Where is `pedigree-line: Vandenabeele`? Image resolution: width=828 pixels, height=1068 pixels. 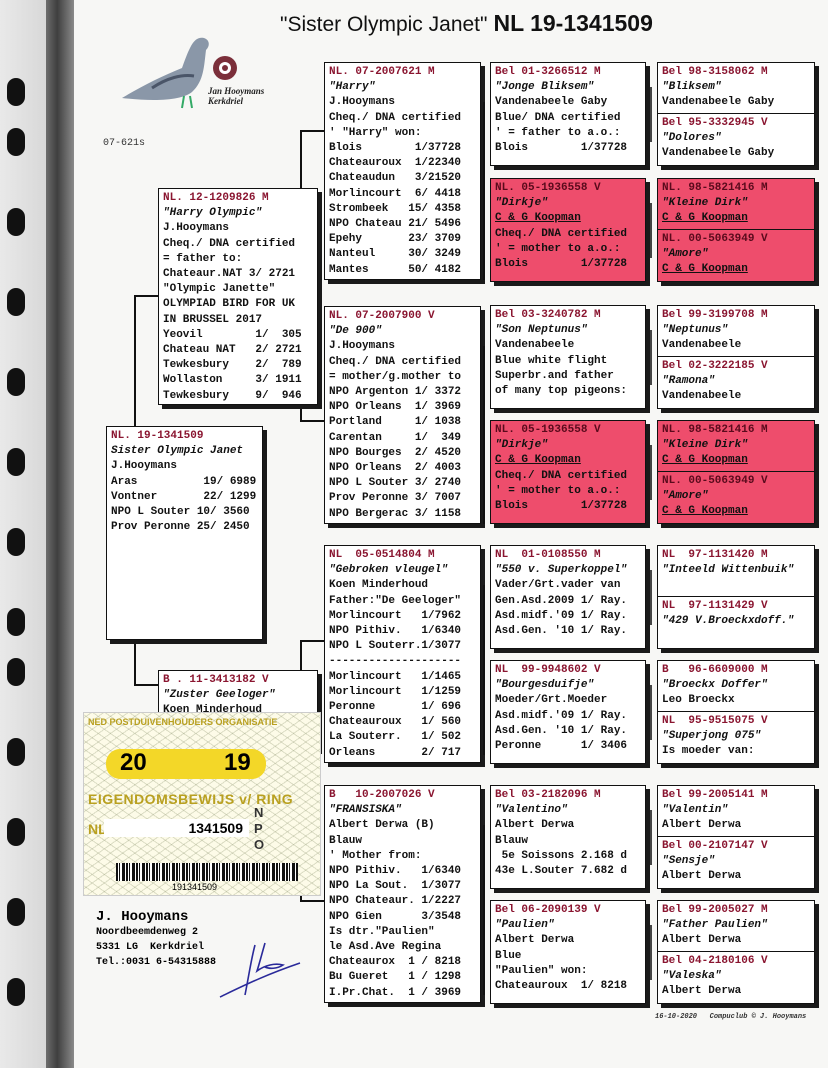 pedigree-line: Vandenabeele is located at coordinates (702, 345).